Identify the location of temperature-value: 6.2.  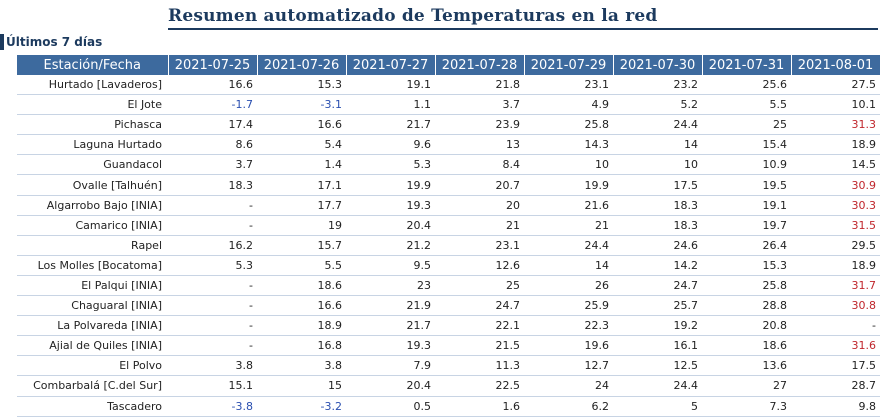
(568, 406).